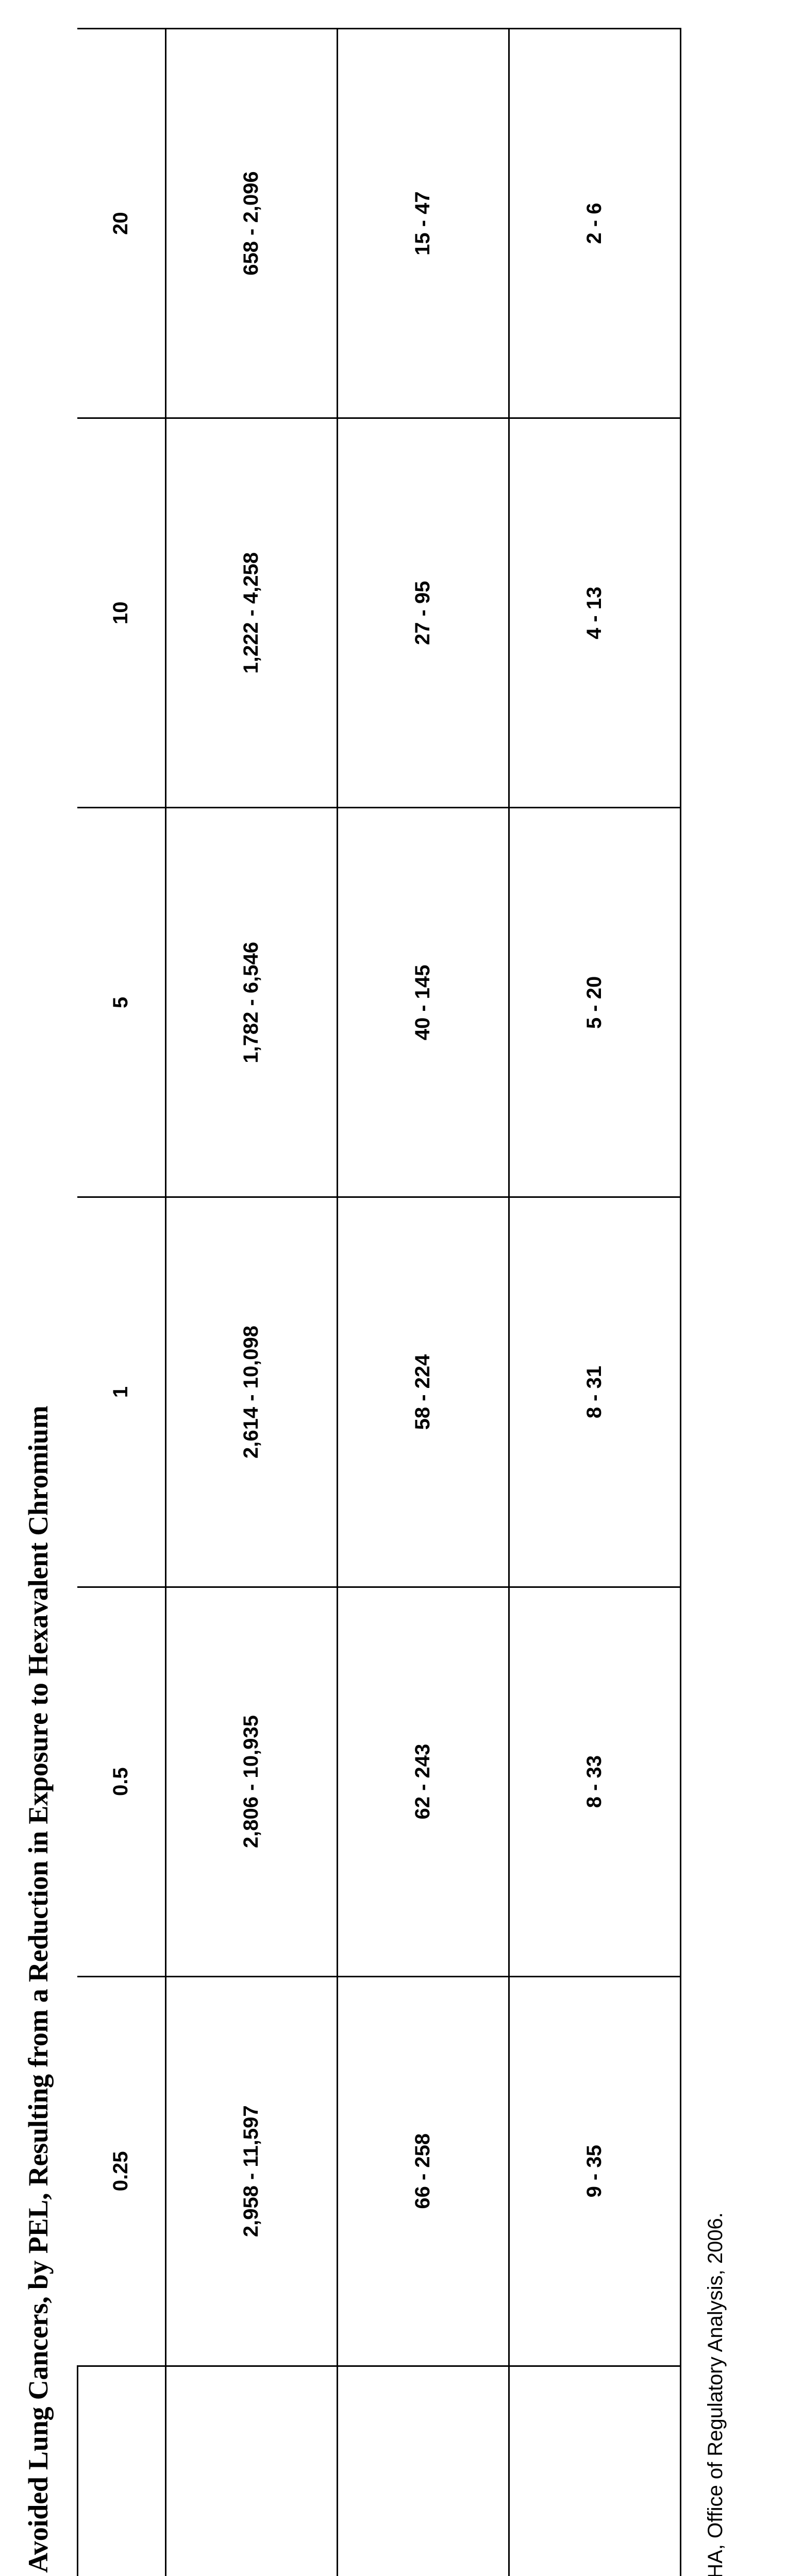  I want to click on cell-r2-c3: 5 - 20, so click(595, 1002).